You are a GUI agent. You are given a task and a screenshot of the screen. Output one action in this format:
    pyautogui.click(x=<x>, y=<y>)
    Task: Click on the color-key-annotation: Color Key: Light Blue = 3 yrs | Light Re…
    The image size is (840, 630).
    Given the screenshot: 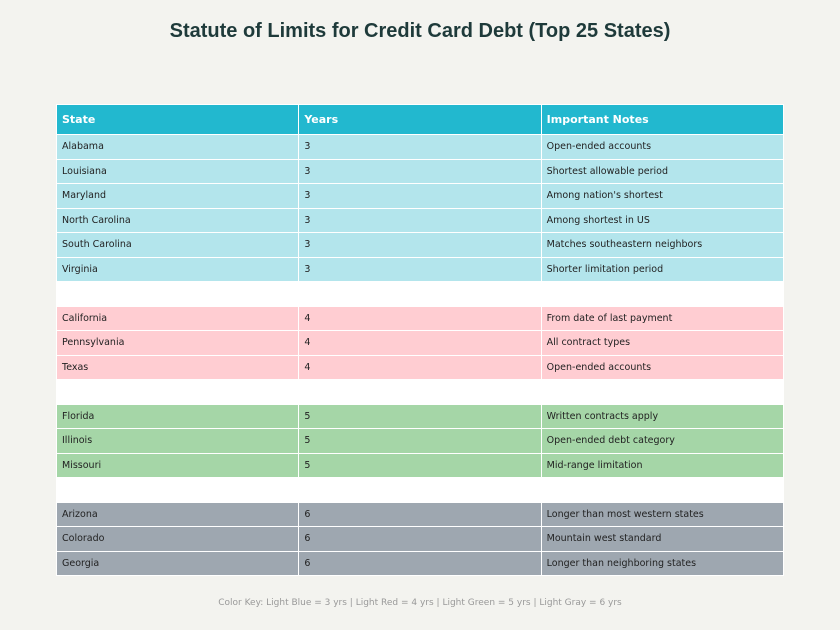 What is the action you would take?
    pyautogui.click(x=420, y=603)
    